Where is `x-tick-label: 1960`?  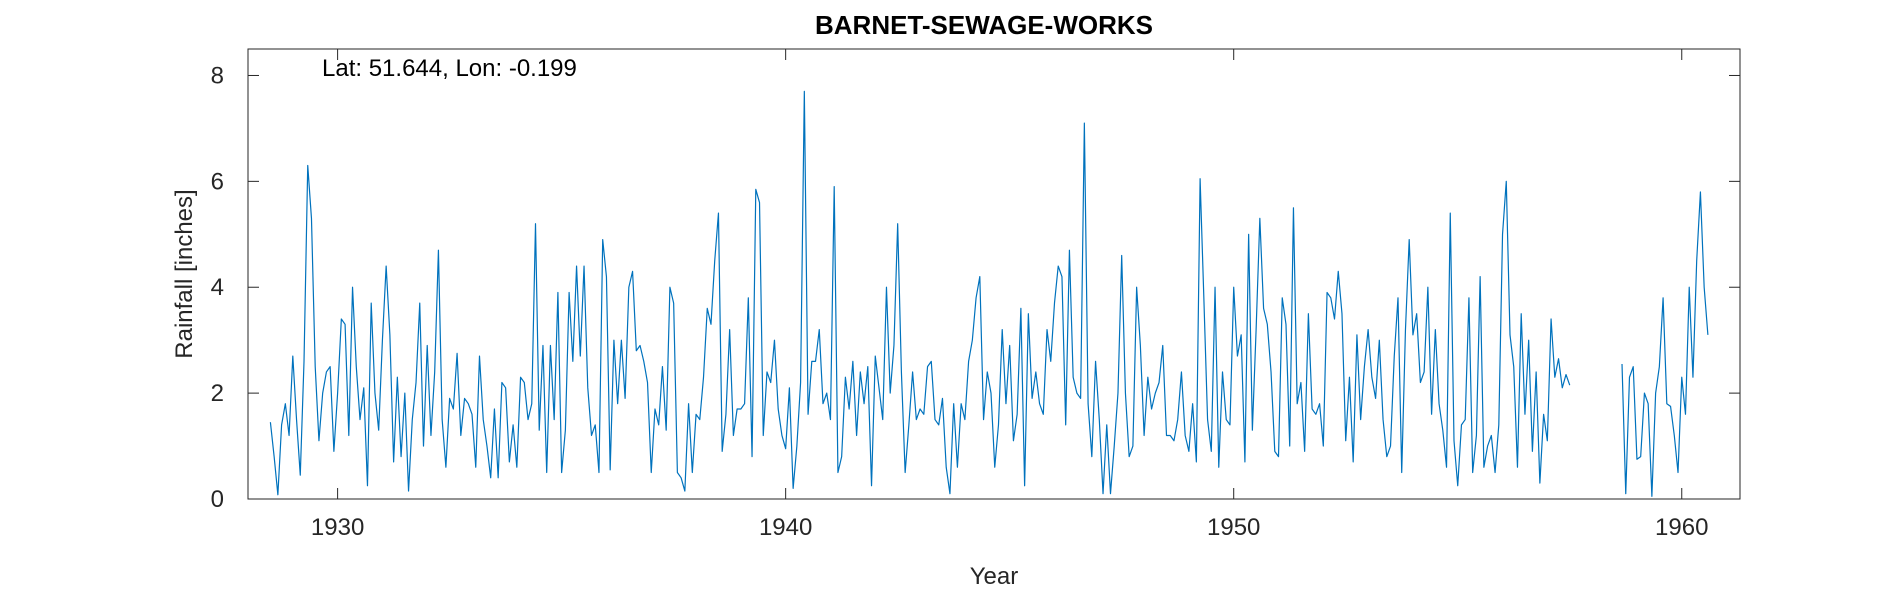
x-tick-label: 1960 is located at coordinates (1681, 527).